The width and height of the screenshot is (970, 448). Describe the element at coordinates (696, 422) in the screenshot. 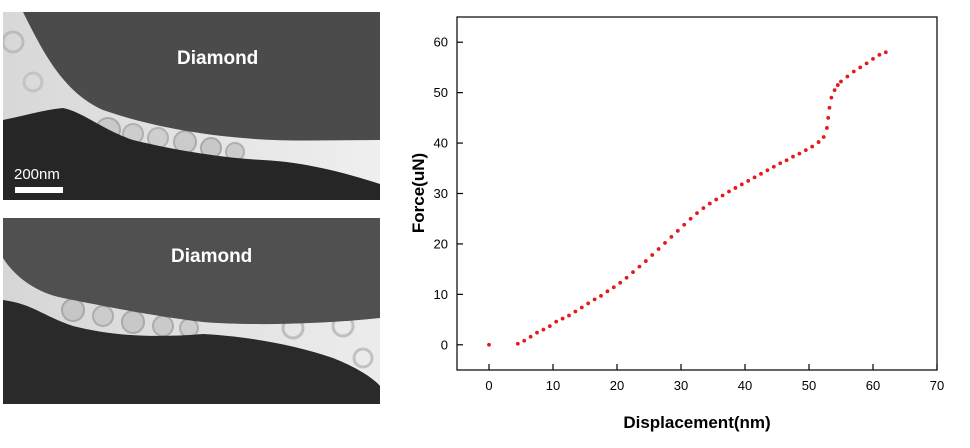

I see `x-axis-title: Displacement(nm)` at that location.